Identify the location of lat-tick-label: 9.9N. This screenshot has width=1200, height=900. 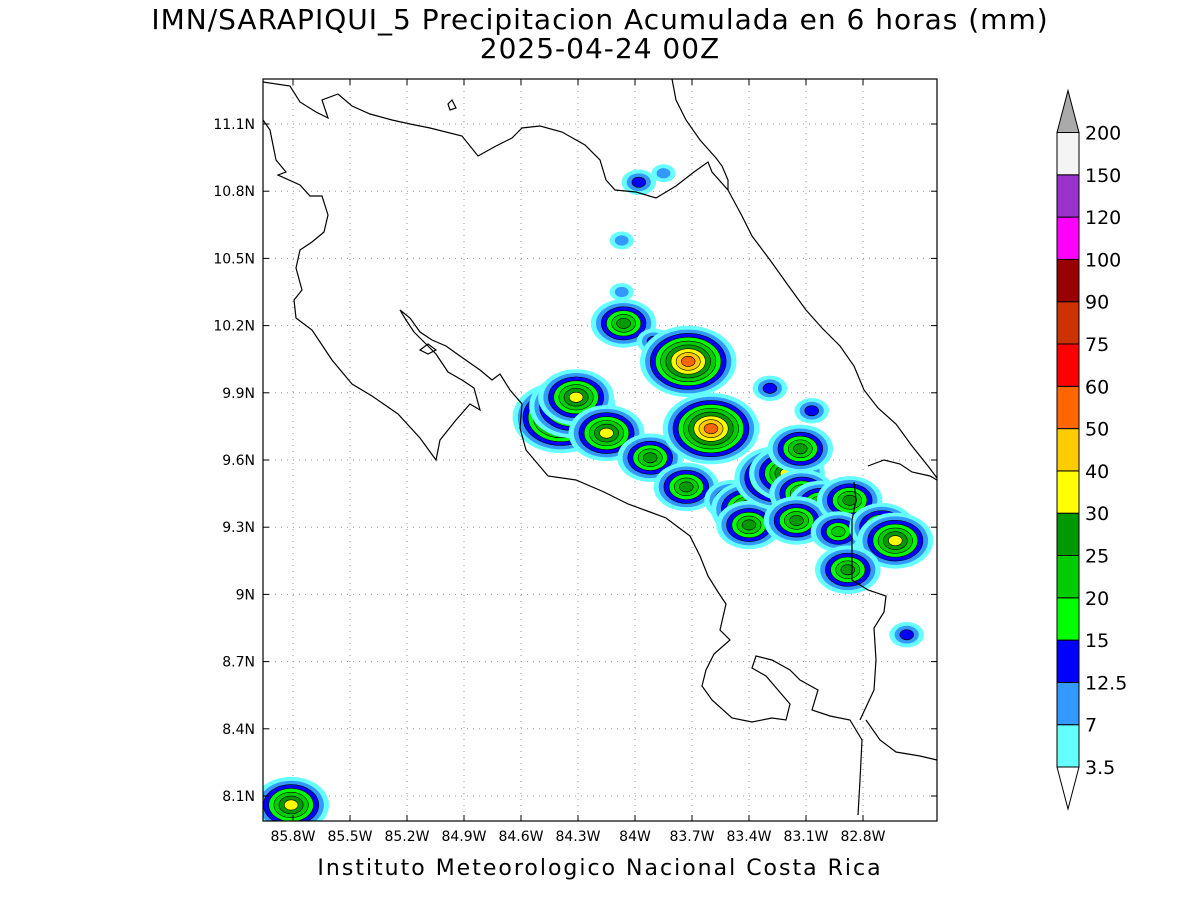
(238, 394).